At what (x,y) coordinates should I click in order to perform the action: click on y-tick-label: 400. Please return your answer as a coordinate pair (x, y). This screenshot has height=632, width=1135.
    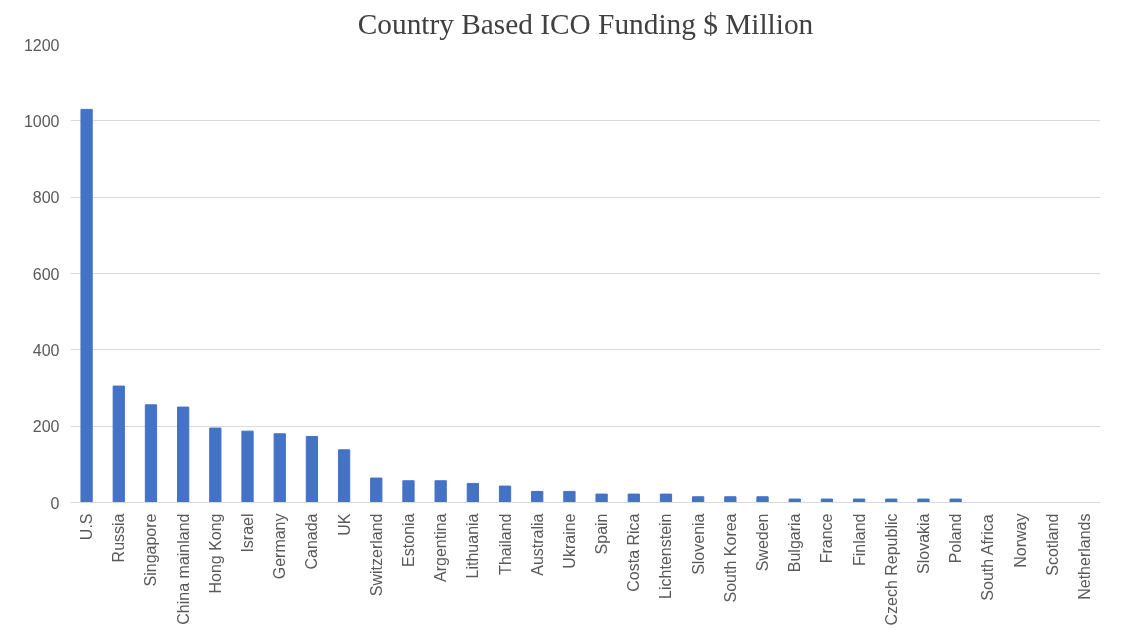
    Looking at the image, I should click on (46, 350).